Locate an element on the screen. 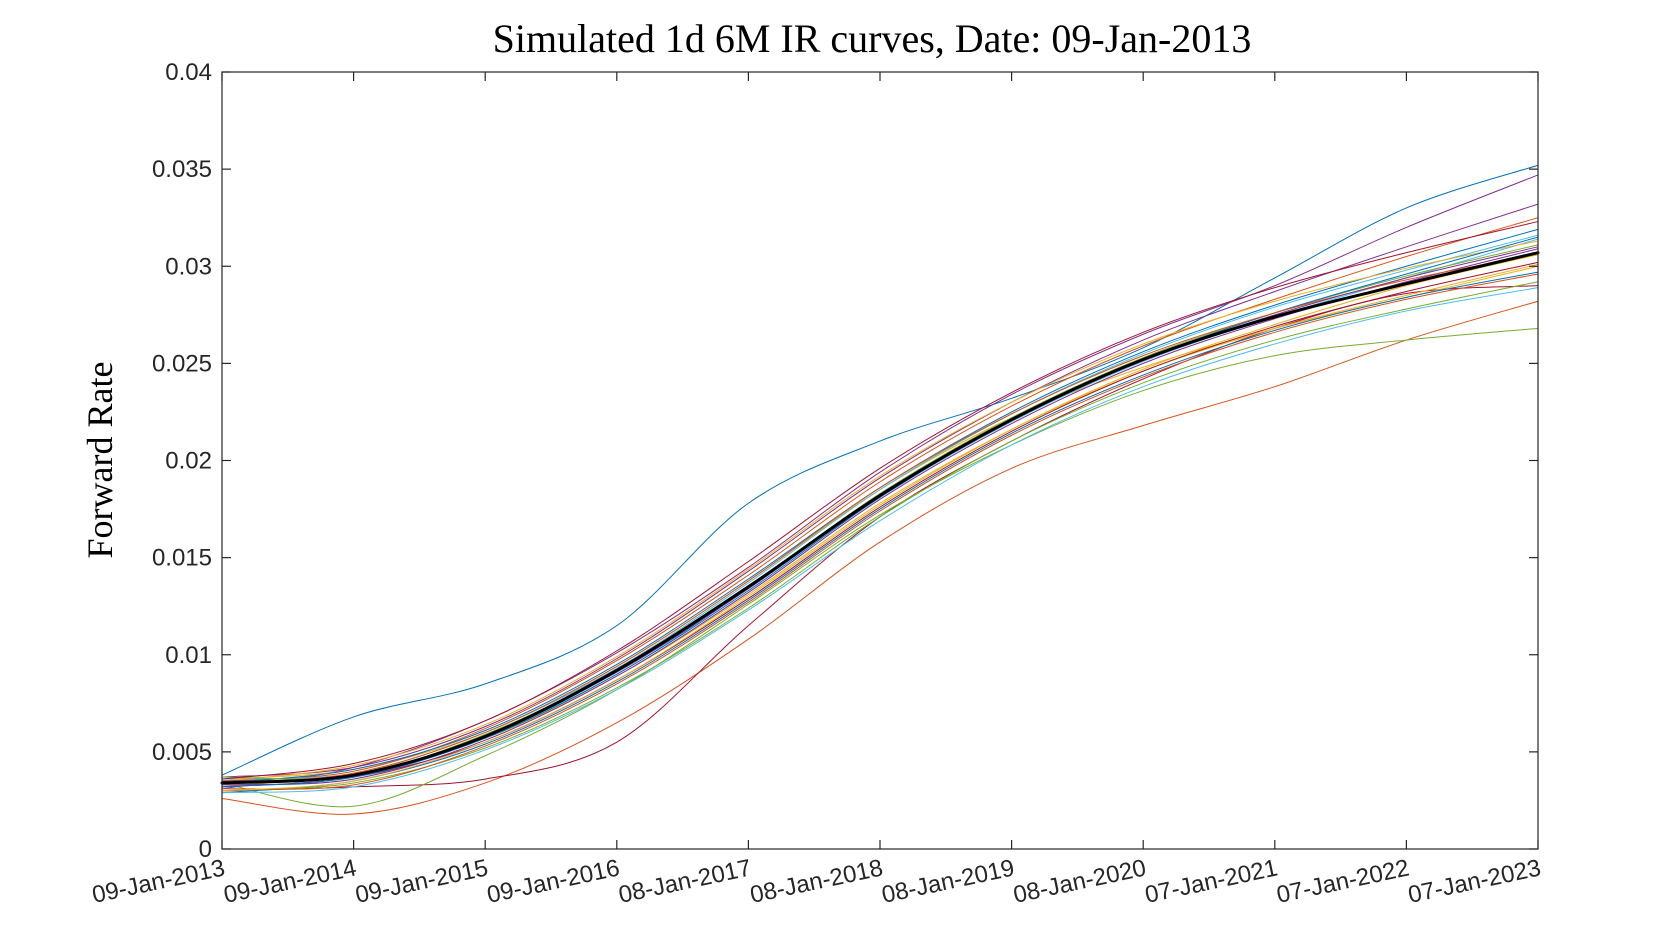 The width and height of the screenshot is (1680, 943). y-tick-label: 0.04 is located at coordinates (188, 72).